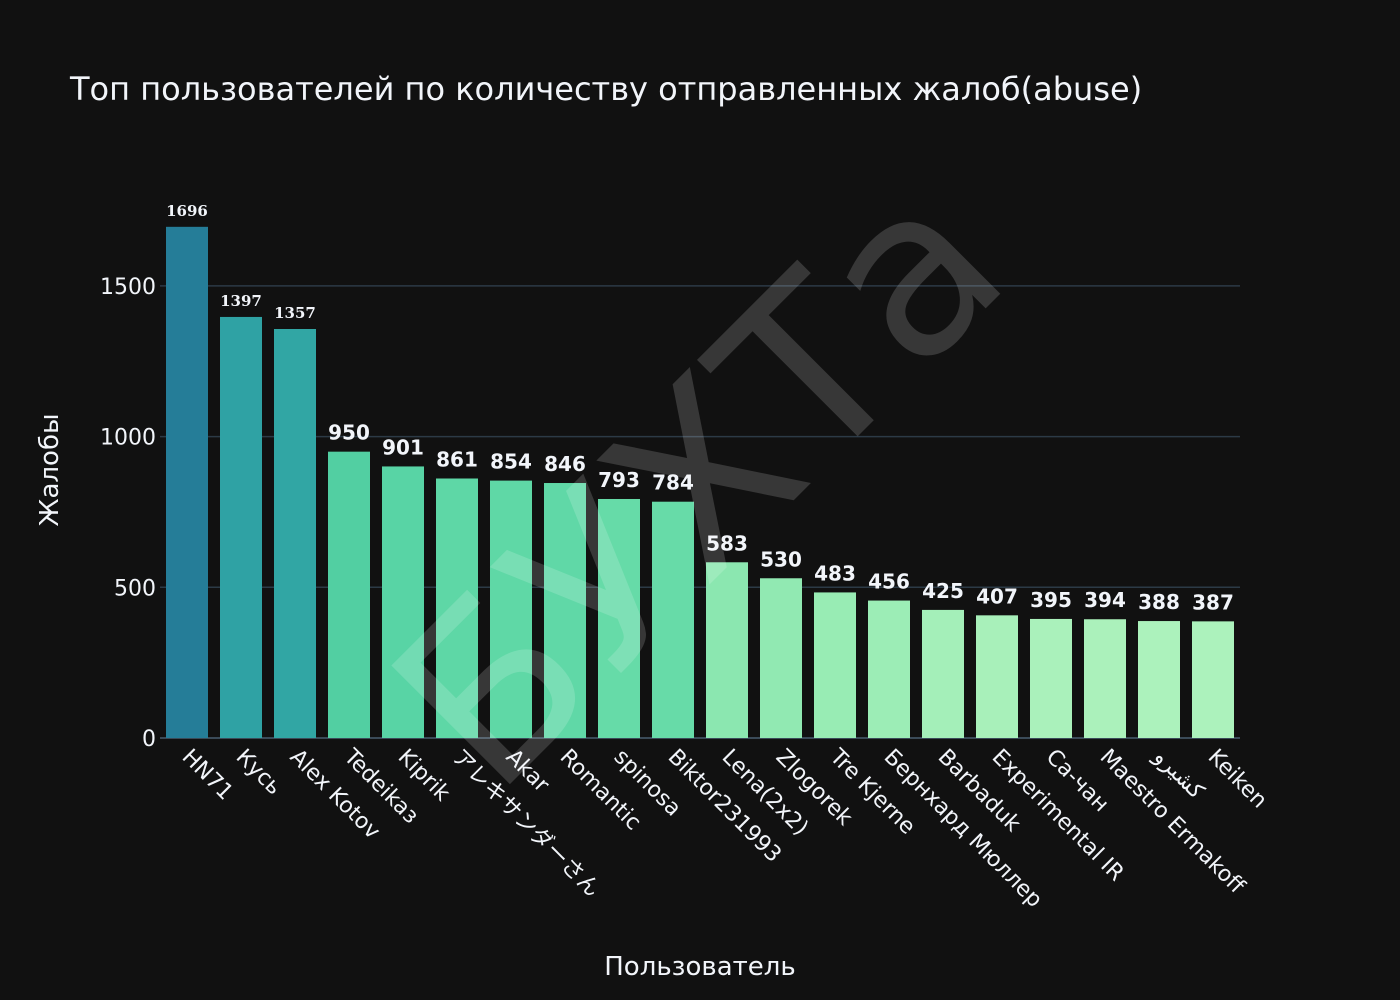 The width and height of the screenshot is (1400, 1000). Describe the element at coordinates (128, 438) in the screenshot. I see `y-tick-label: 1000` at that location.